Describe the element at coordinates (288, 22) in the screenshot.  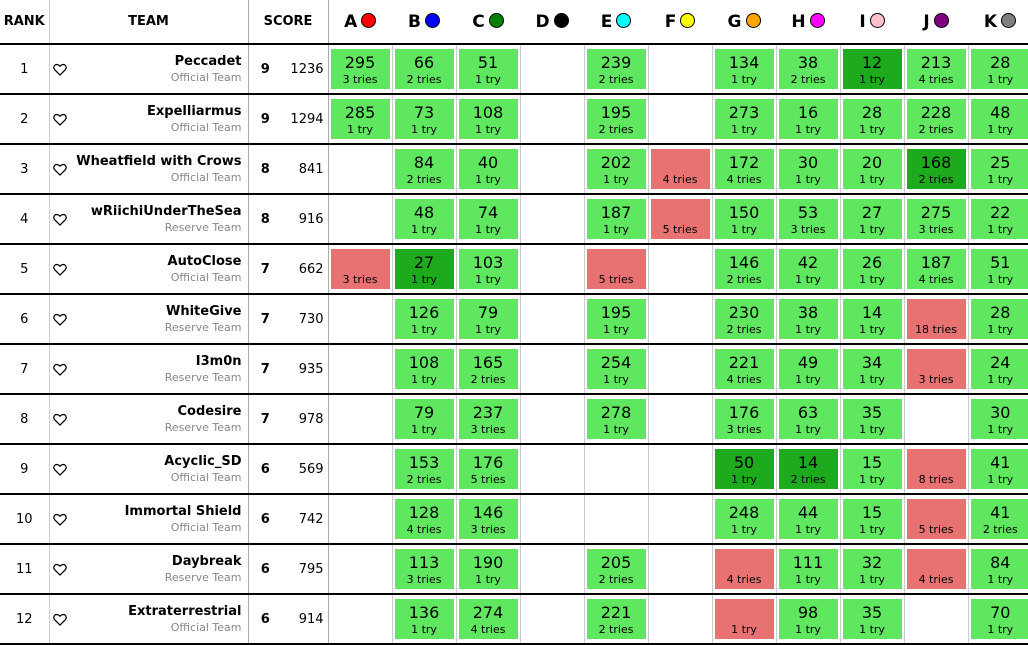
I see `score-header: SCORE` at that location.